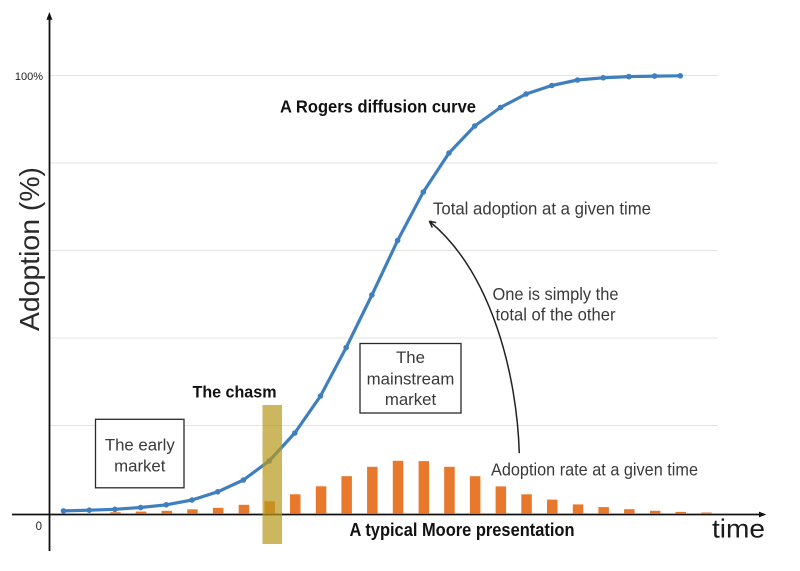 The height and width of the screenshot is (571, 800). What do you see at coordinates (556, 294) in the screenshot?
I see `svg-text: One is simply the` at bounding box center [556, 294].